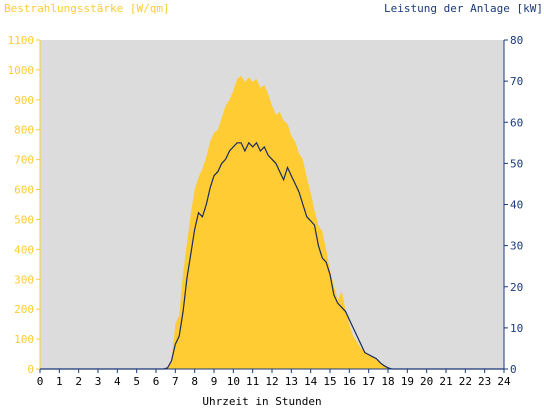 This screenshot has height=408, width=544. Describe the element at coordinates (156, 381) in the screenshot. I see `x-tick-label: 6` at that location.